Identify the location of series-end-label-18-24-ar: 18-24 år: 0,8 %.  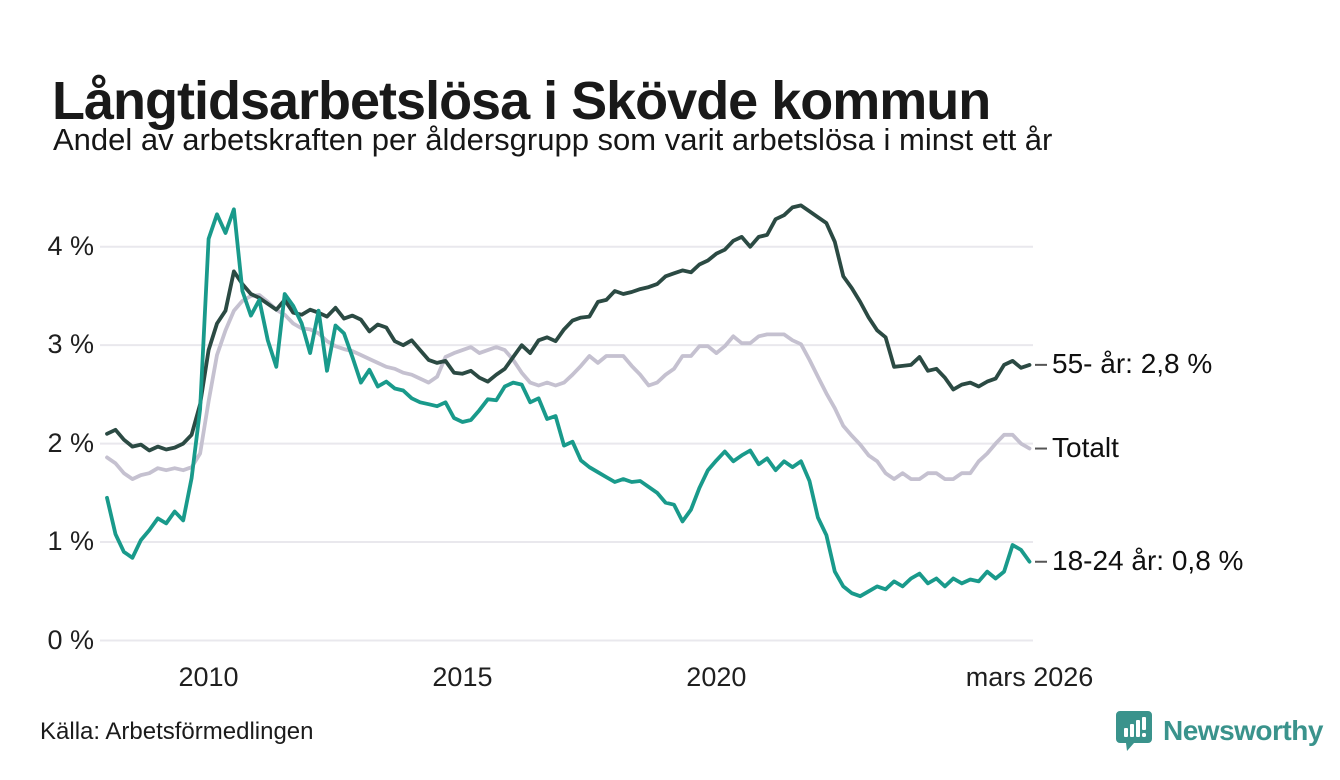
(1148, 560).